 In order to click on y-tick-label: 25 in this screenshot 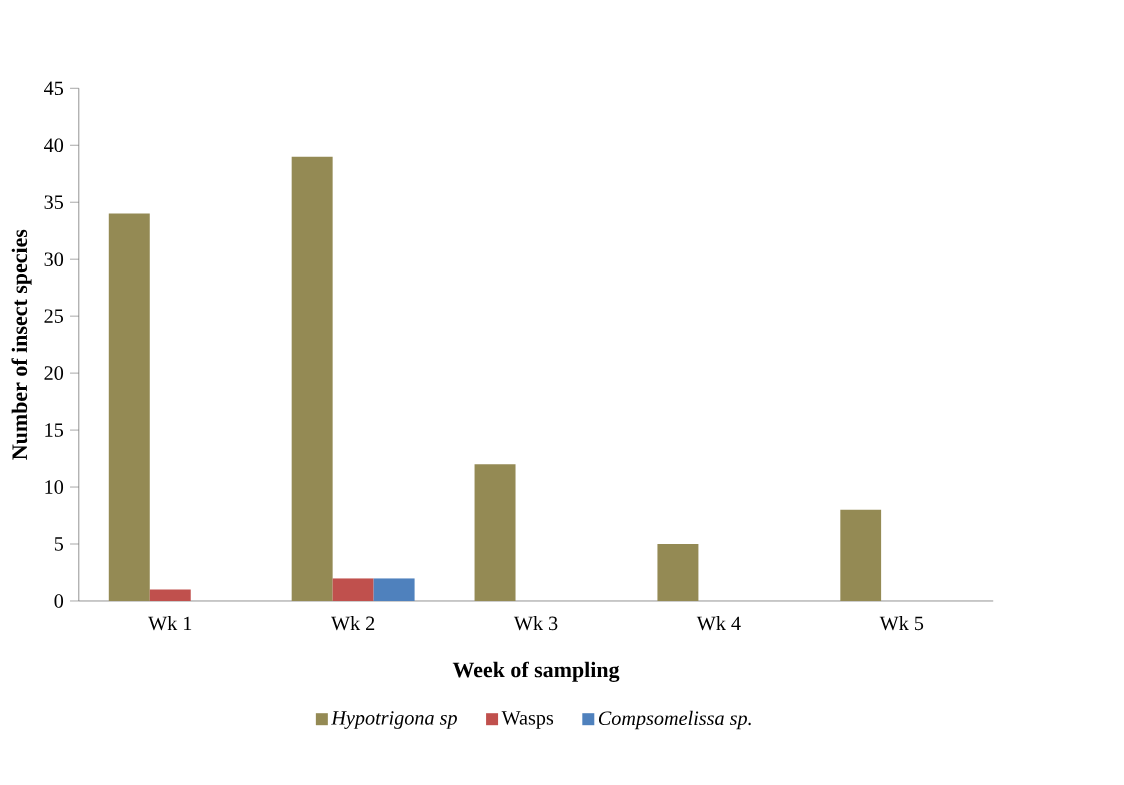, I will do `click(54, 316)`.